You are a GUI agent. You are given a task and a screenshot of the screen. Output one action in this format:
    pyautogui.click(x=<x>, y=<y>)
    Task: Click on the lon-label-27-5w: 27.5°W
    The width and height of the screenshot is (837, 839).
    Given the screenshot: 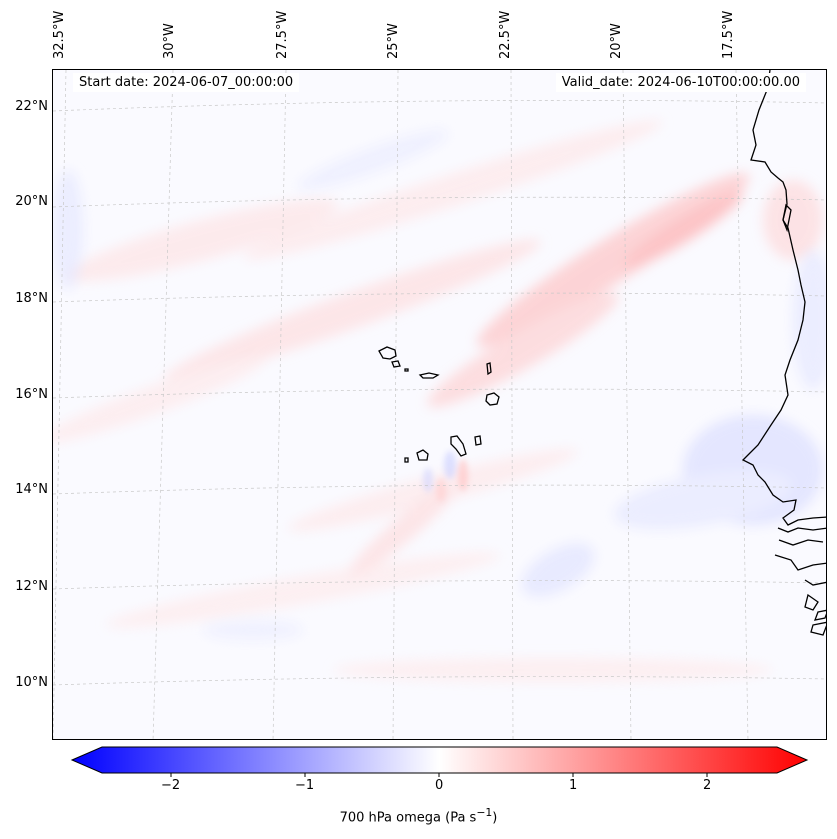 What is the action you would take?
    pyautogui.click(x=282, y=34)
    